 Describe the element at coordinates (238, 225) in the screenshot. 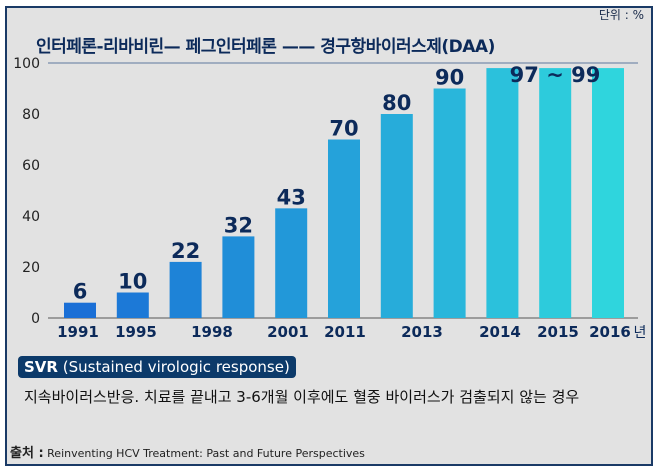

I see `data-label: 32` at that location.